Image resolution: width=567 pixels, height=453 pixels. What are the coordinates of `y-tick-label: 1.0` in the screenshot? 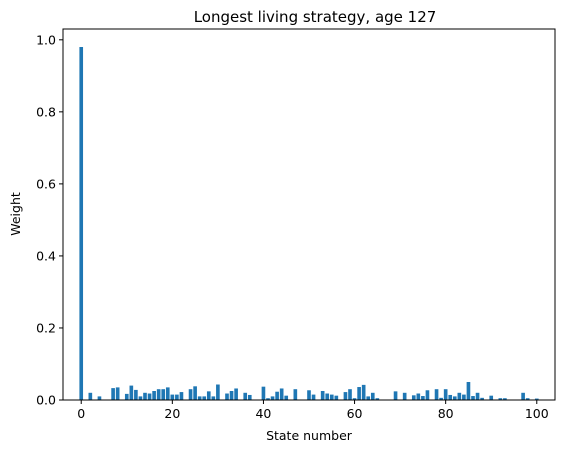 It's located at (46, 39).